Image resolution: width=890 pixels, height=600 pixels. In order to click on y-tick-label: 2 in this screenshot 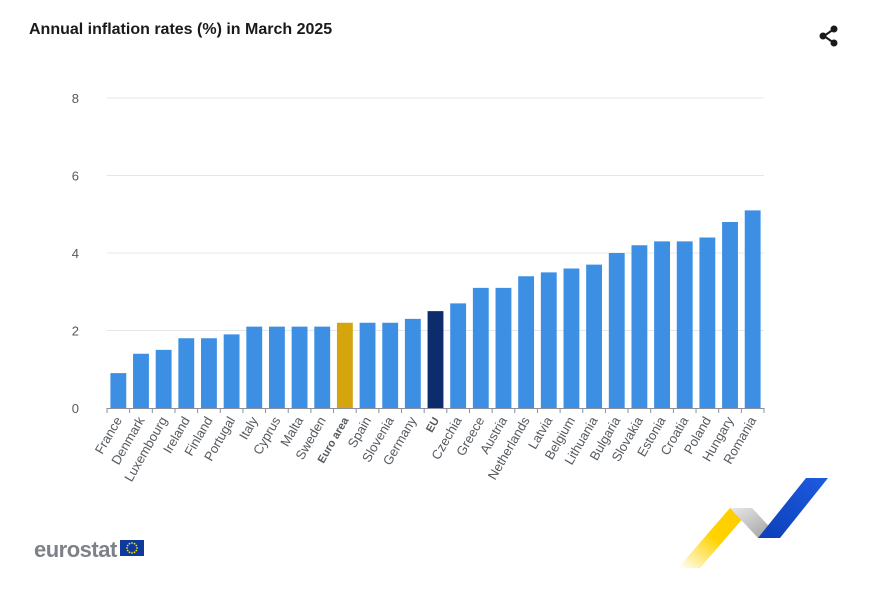, I will do `click(75, 331)`.